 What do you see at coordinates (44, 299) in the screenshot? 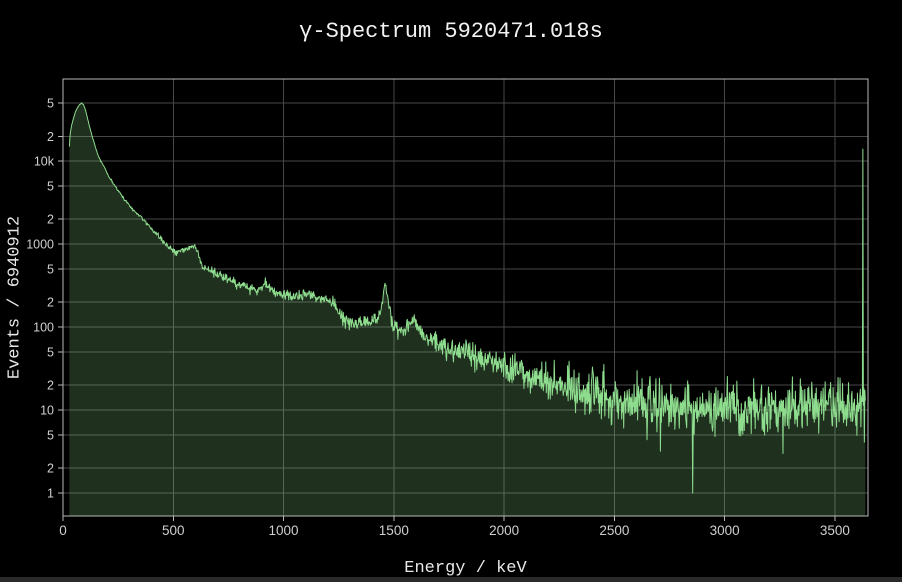
I see `y-axis-ticks: 1 2 5 10 2 5 100 2 5 1000 2 5 10k 2 5` at bounding box center [44, 299].